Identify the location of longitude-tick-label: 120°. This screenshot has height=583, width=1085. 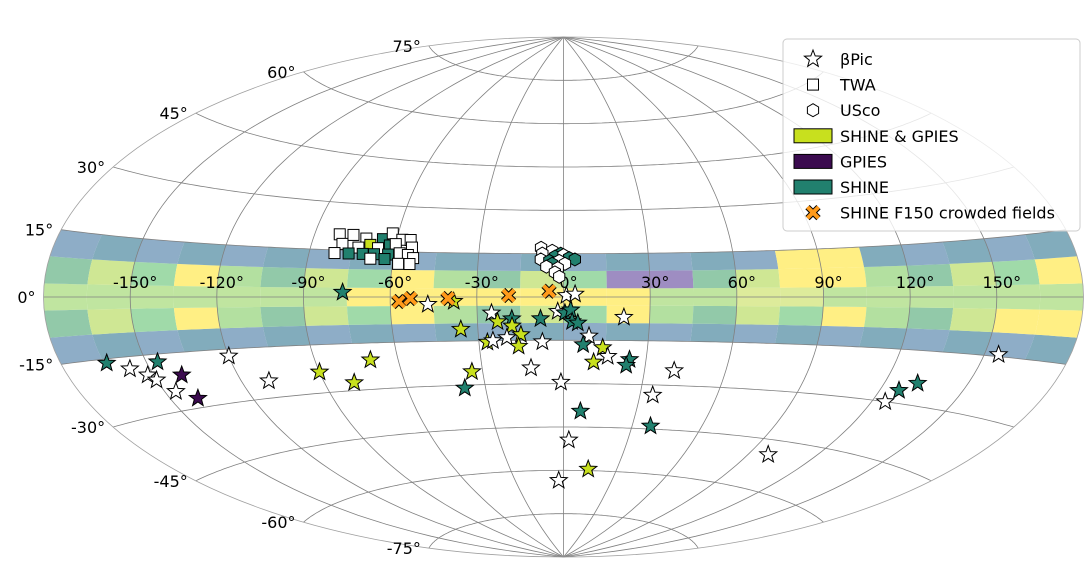
(915, 282).